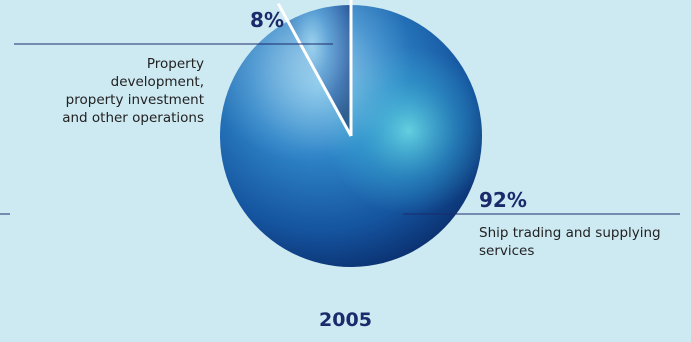  Describe the element at coordinates (267, 20) in the screenshot. I see `slice-small-percent-label: 8%` at that location.